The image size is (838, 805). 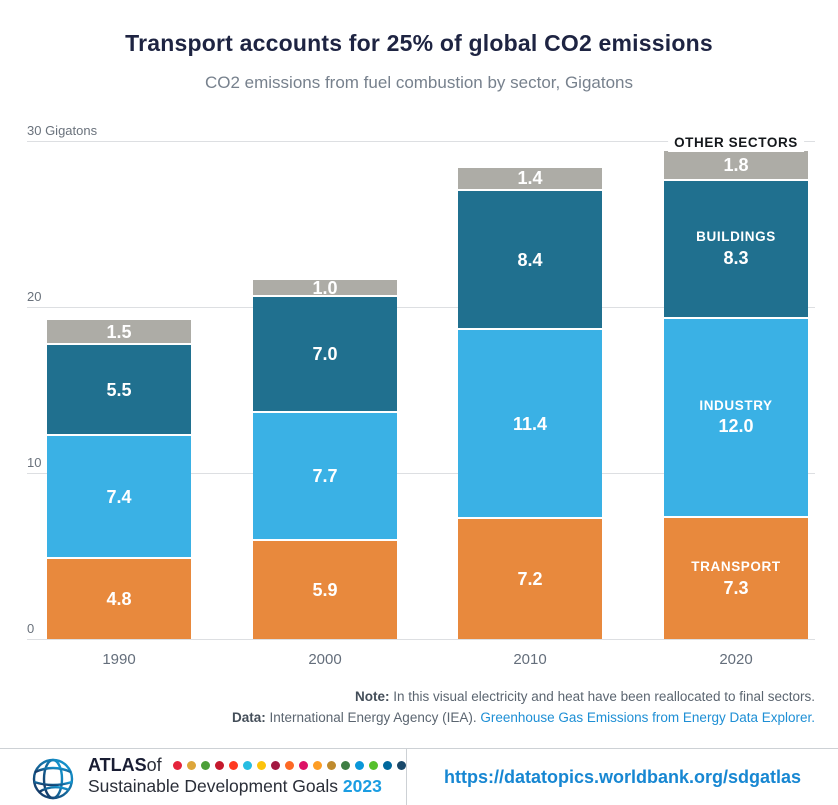 I want to click on bar-segment-2000-other-sectors: 1.0, so click(x=325, y=287).